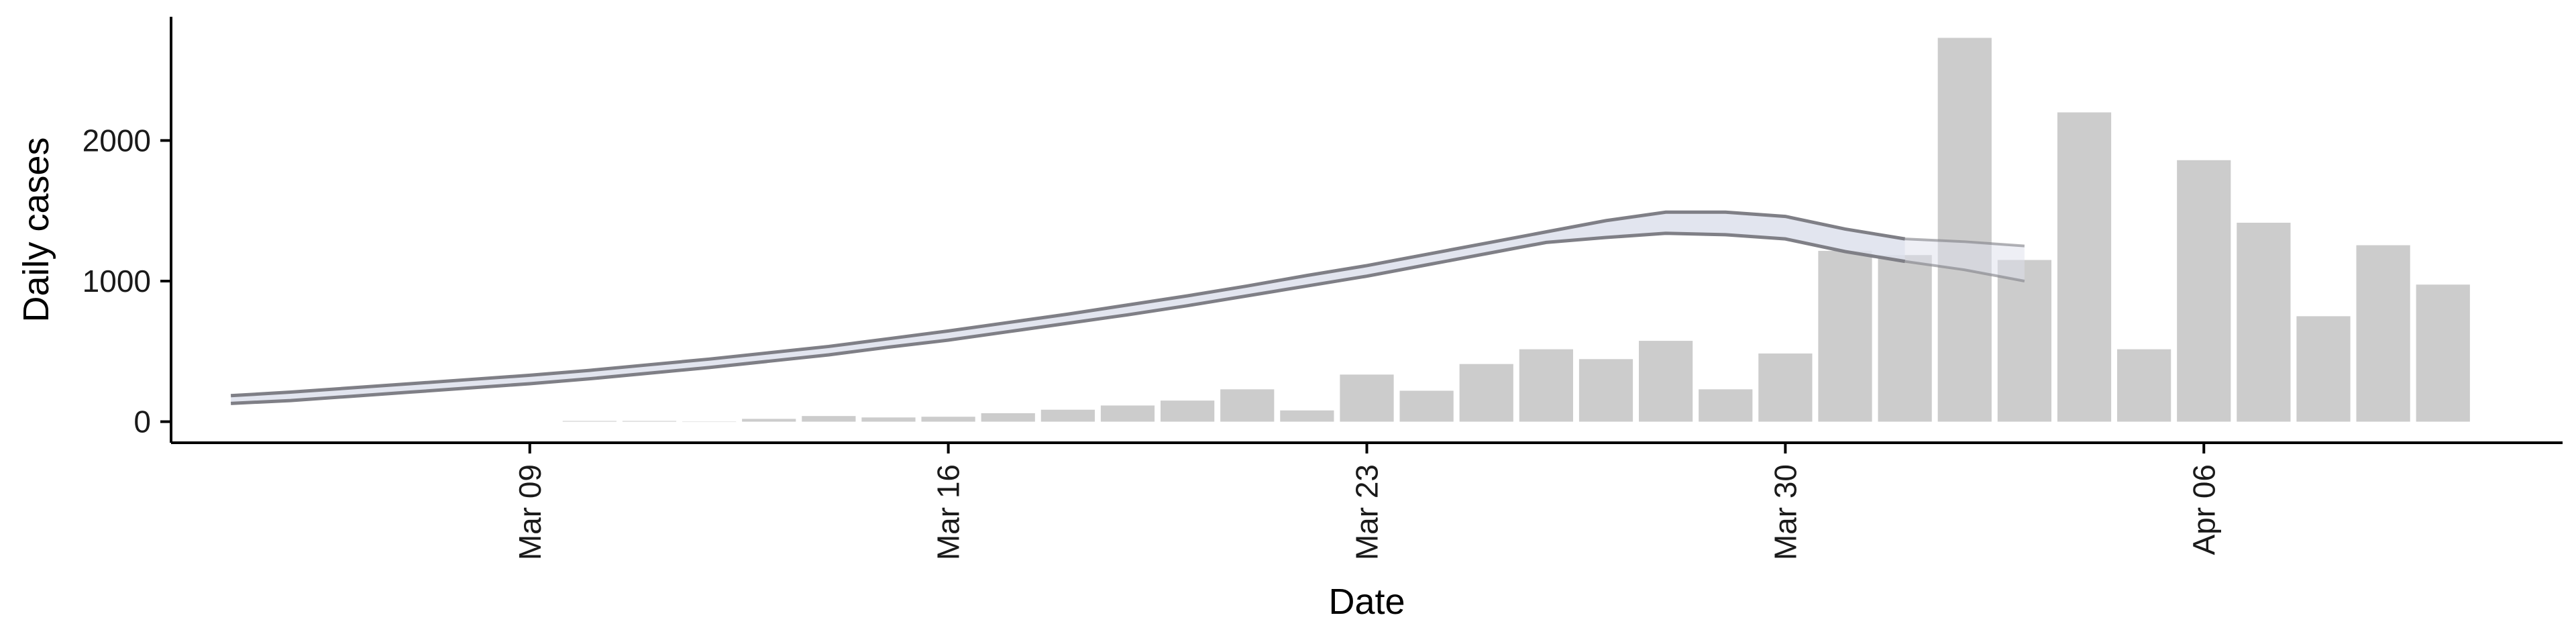 This screenshot has width=2576, height=644. I want to click on x-tick-label-3: Mar 30, so click(1785, 512).